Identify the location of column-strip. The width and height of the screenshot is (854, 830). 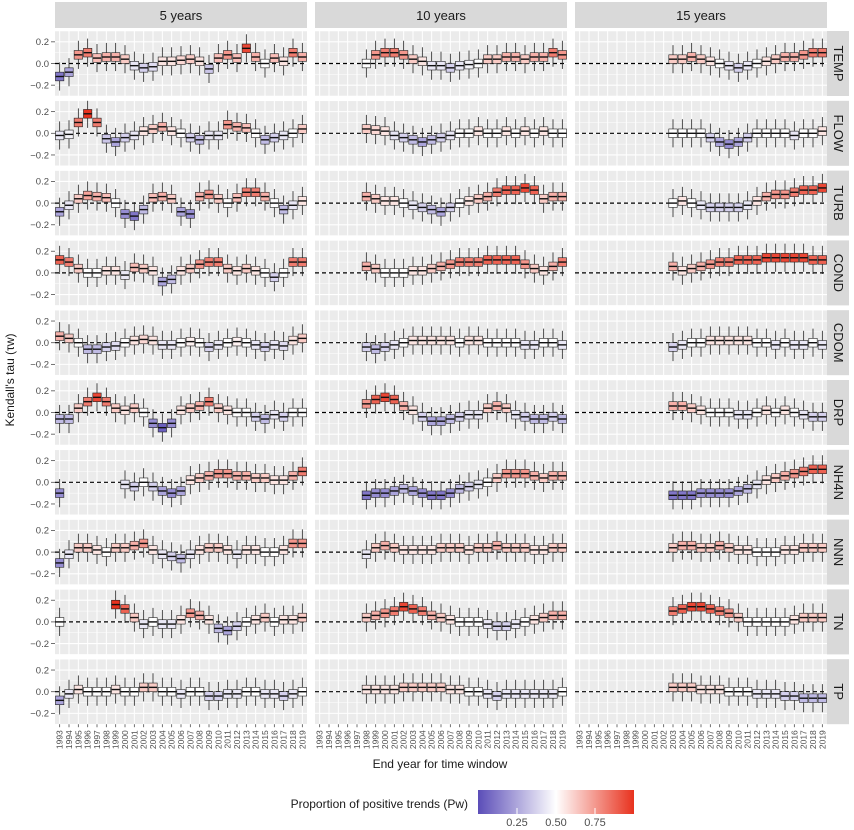
(181, 15).